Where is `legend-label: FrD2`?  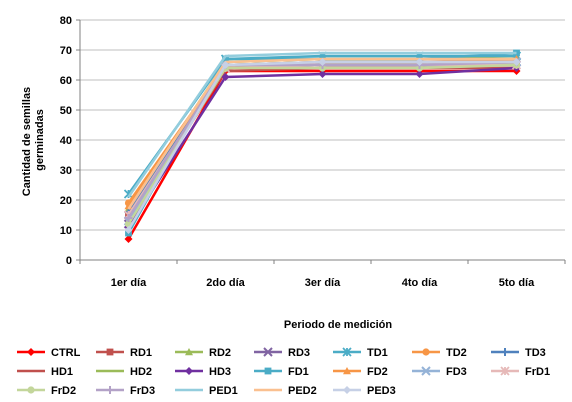 legend-label: FrD2 is located at coordinates (63, 391).